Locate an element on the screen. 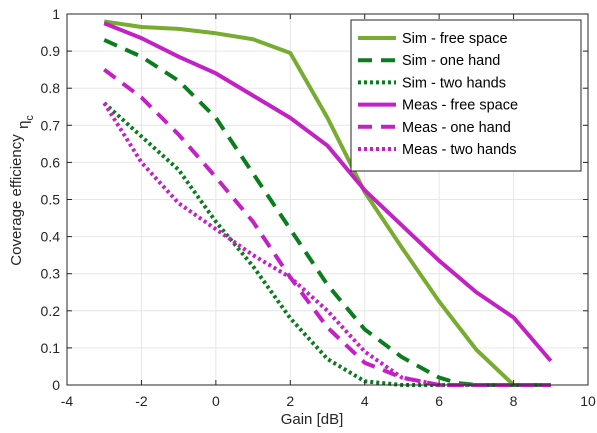 Image resolution: width=597 pixels, height=433 pixels. x-axis-label: Gain [dB] is located at coordinates (312, 419).